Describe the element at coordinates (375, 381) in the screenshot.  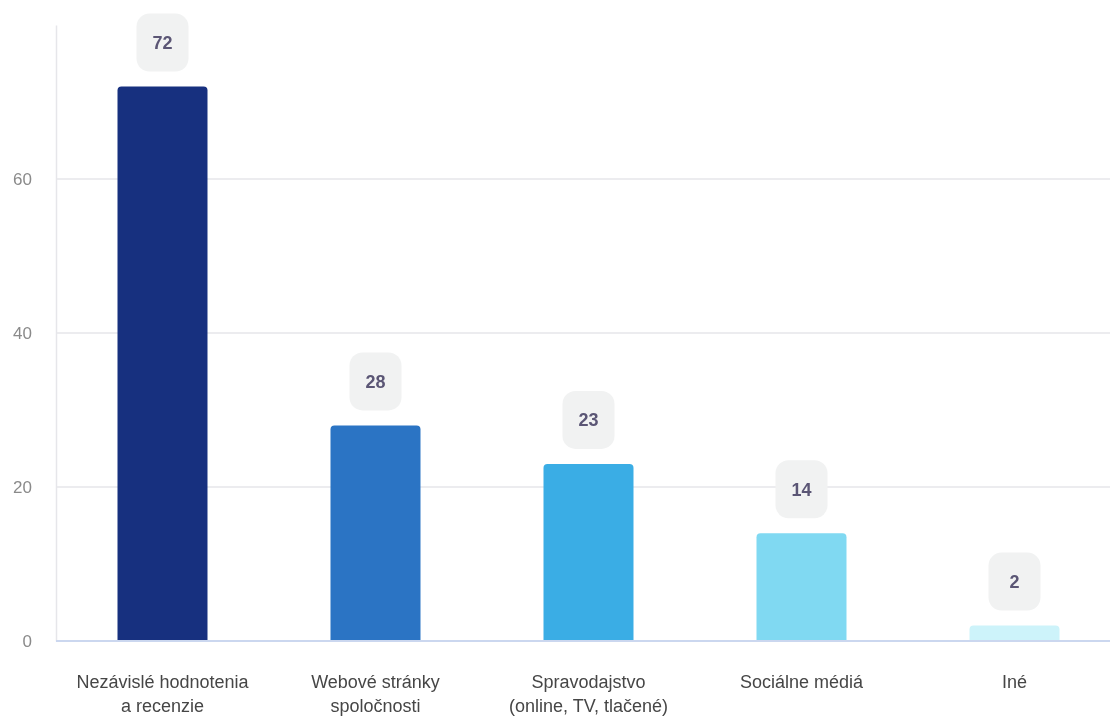
I see `data-label: 28` at that location.